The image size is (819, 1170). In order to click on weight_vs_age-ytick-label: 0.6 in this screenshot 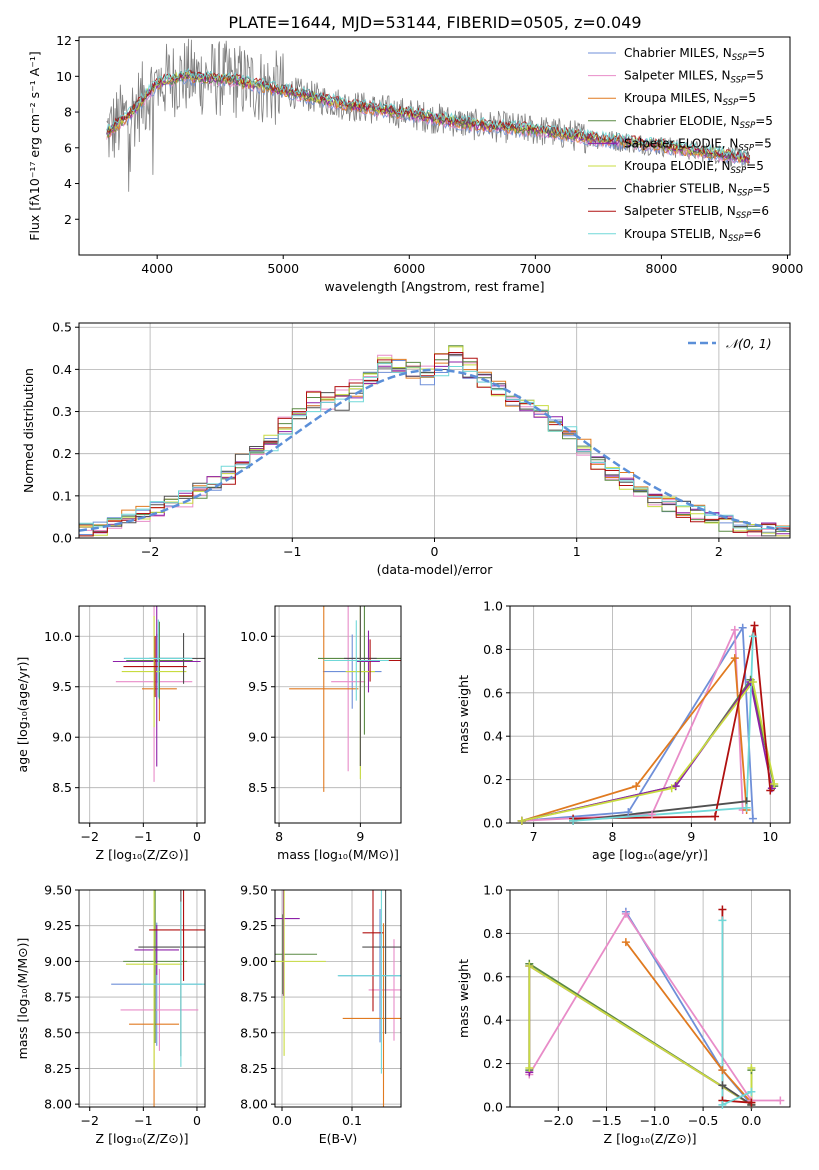, I will do `click(493, 692)`.